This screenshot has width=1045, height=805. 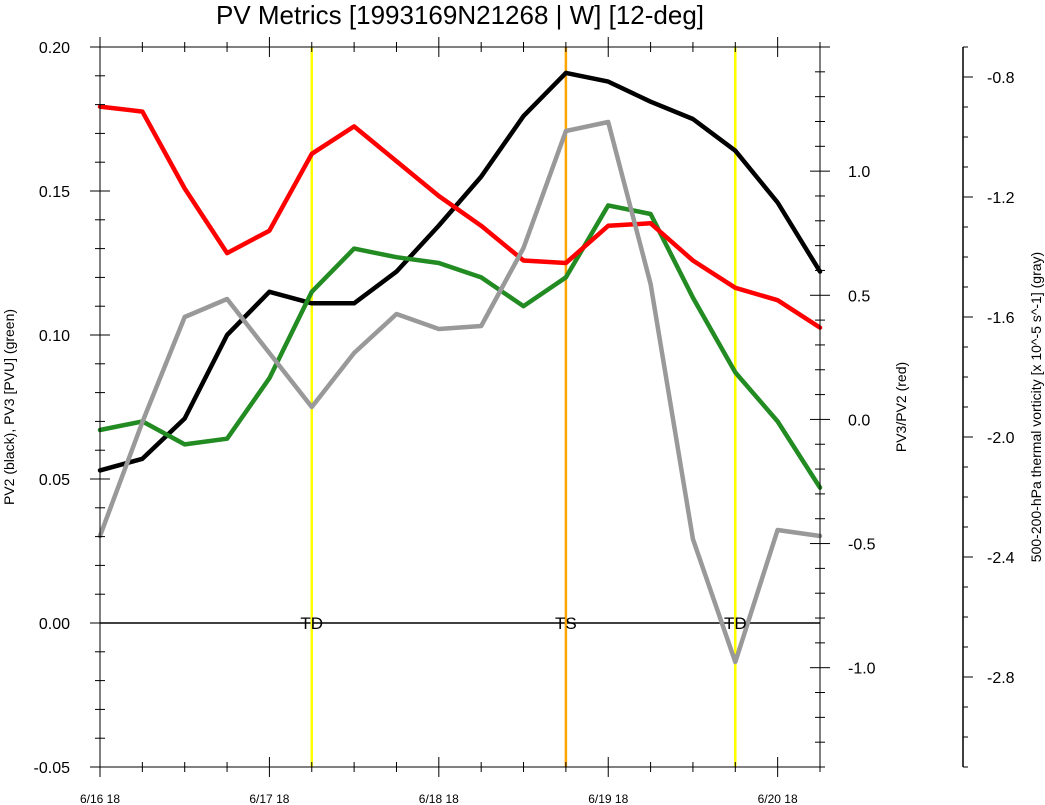 I want to click on far-right-tick-label: -1.2, so click(x=1001, y=198).